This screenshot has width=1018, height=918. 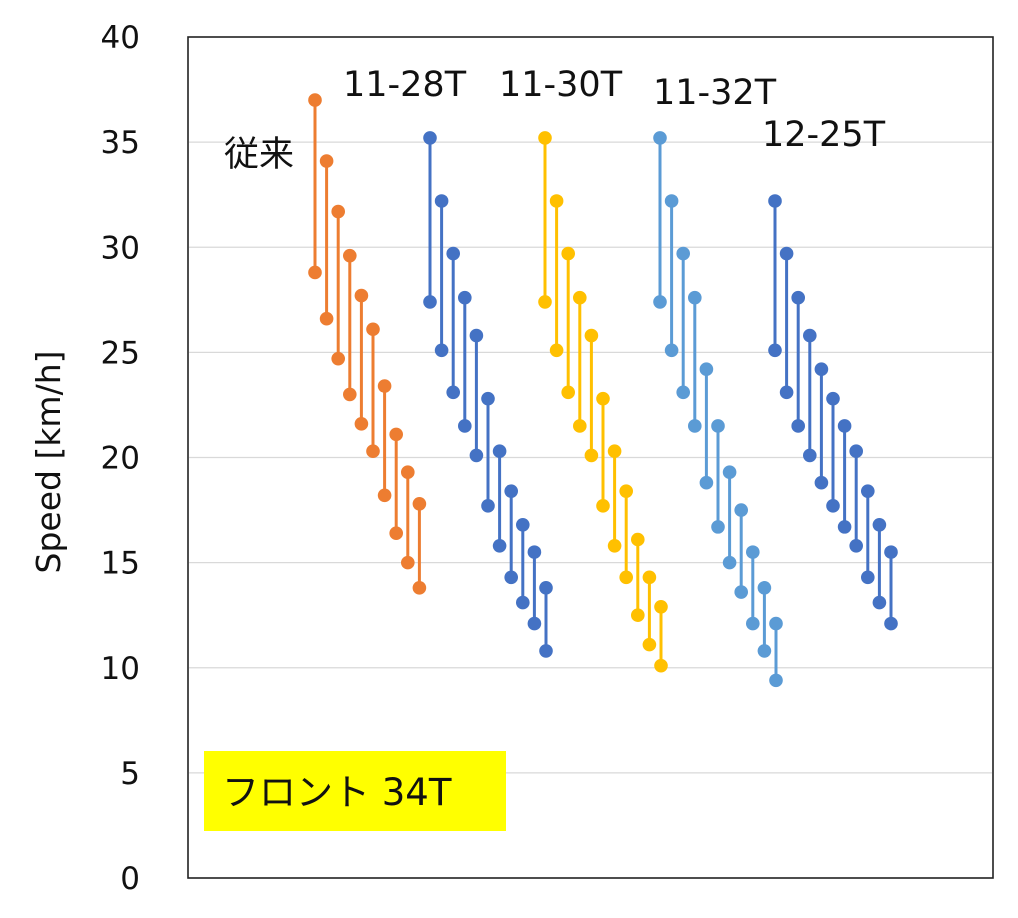 What do you see at coordinates (337, 792) in the screenshot?
I see `badge-text: フロント 34T` at bounding box center [337, 792].